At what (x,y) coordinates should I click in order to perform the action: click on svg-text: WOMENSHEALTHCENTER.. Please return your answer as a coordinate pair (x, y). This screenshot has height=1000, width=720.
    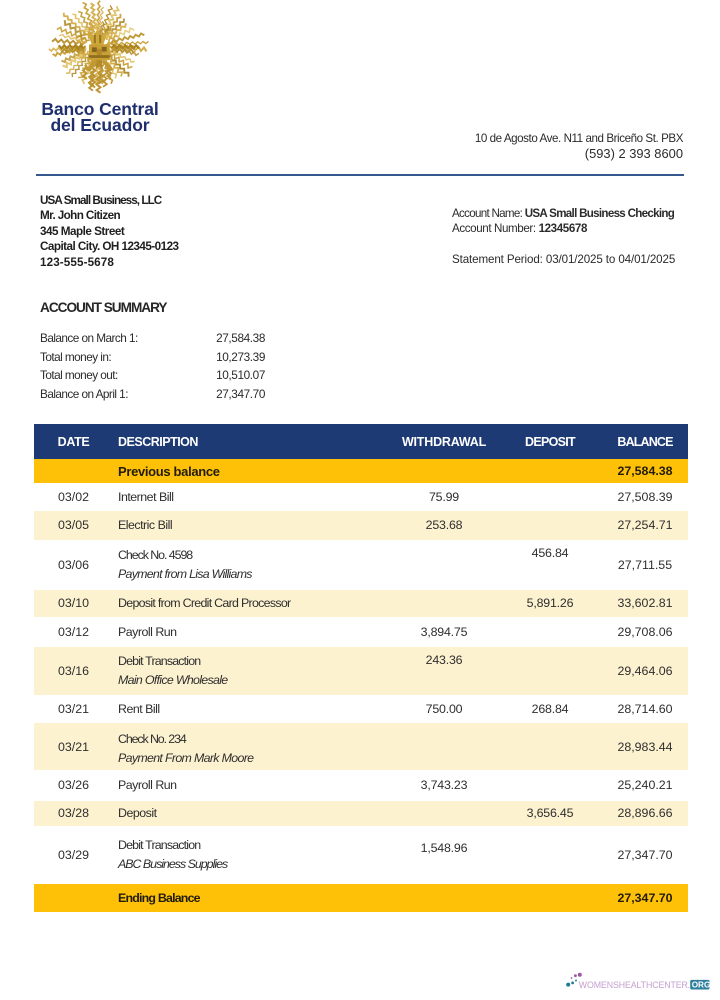
    Looking at the image, I should click on (634, 985).